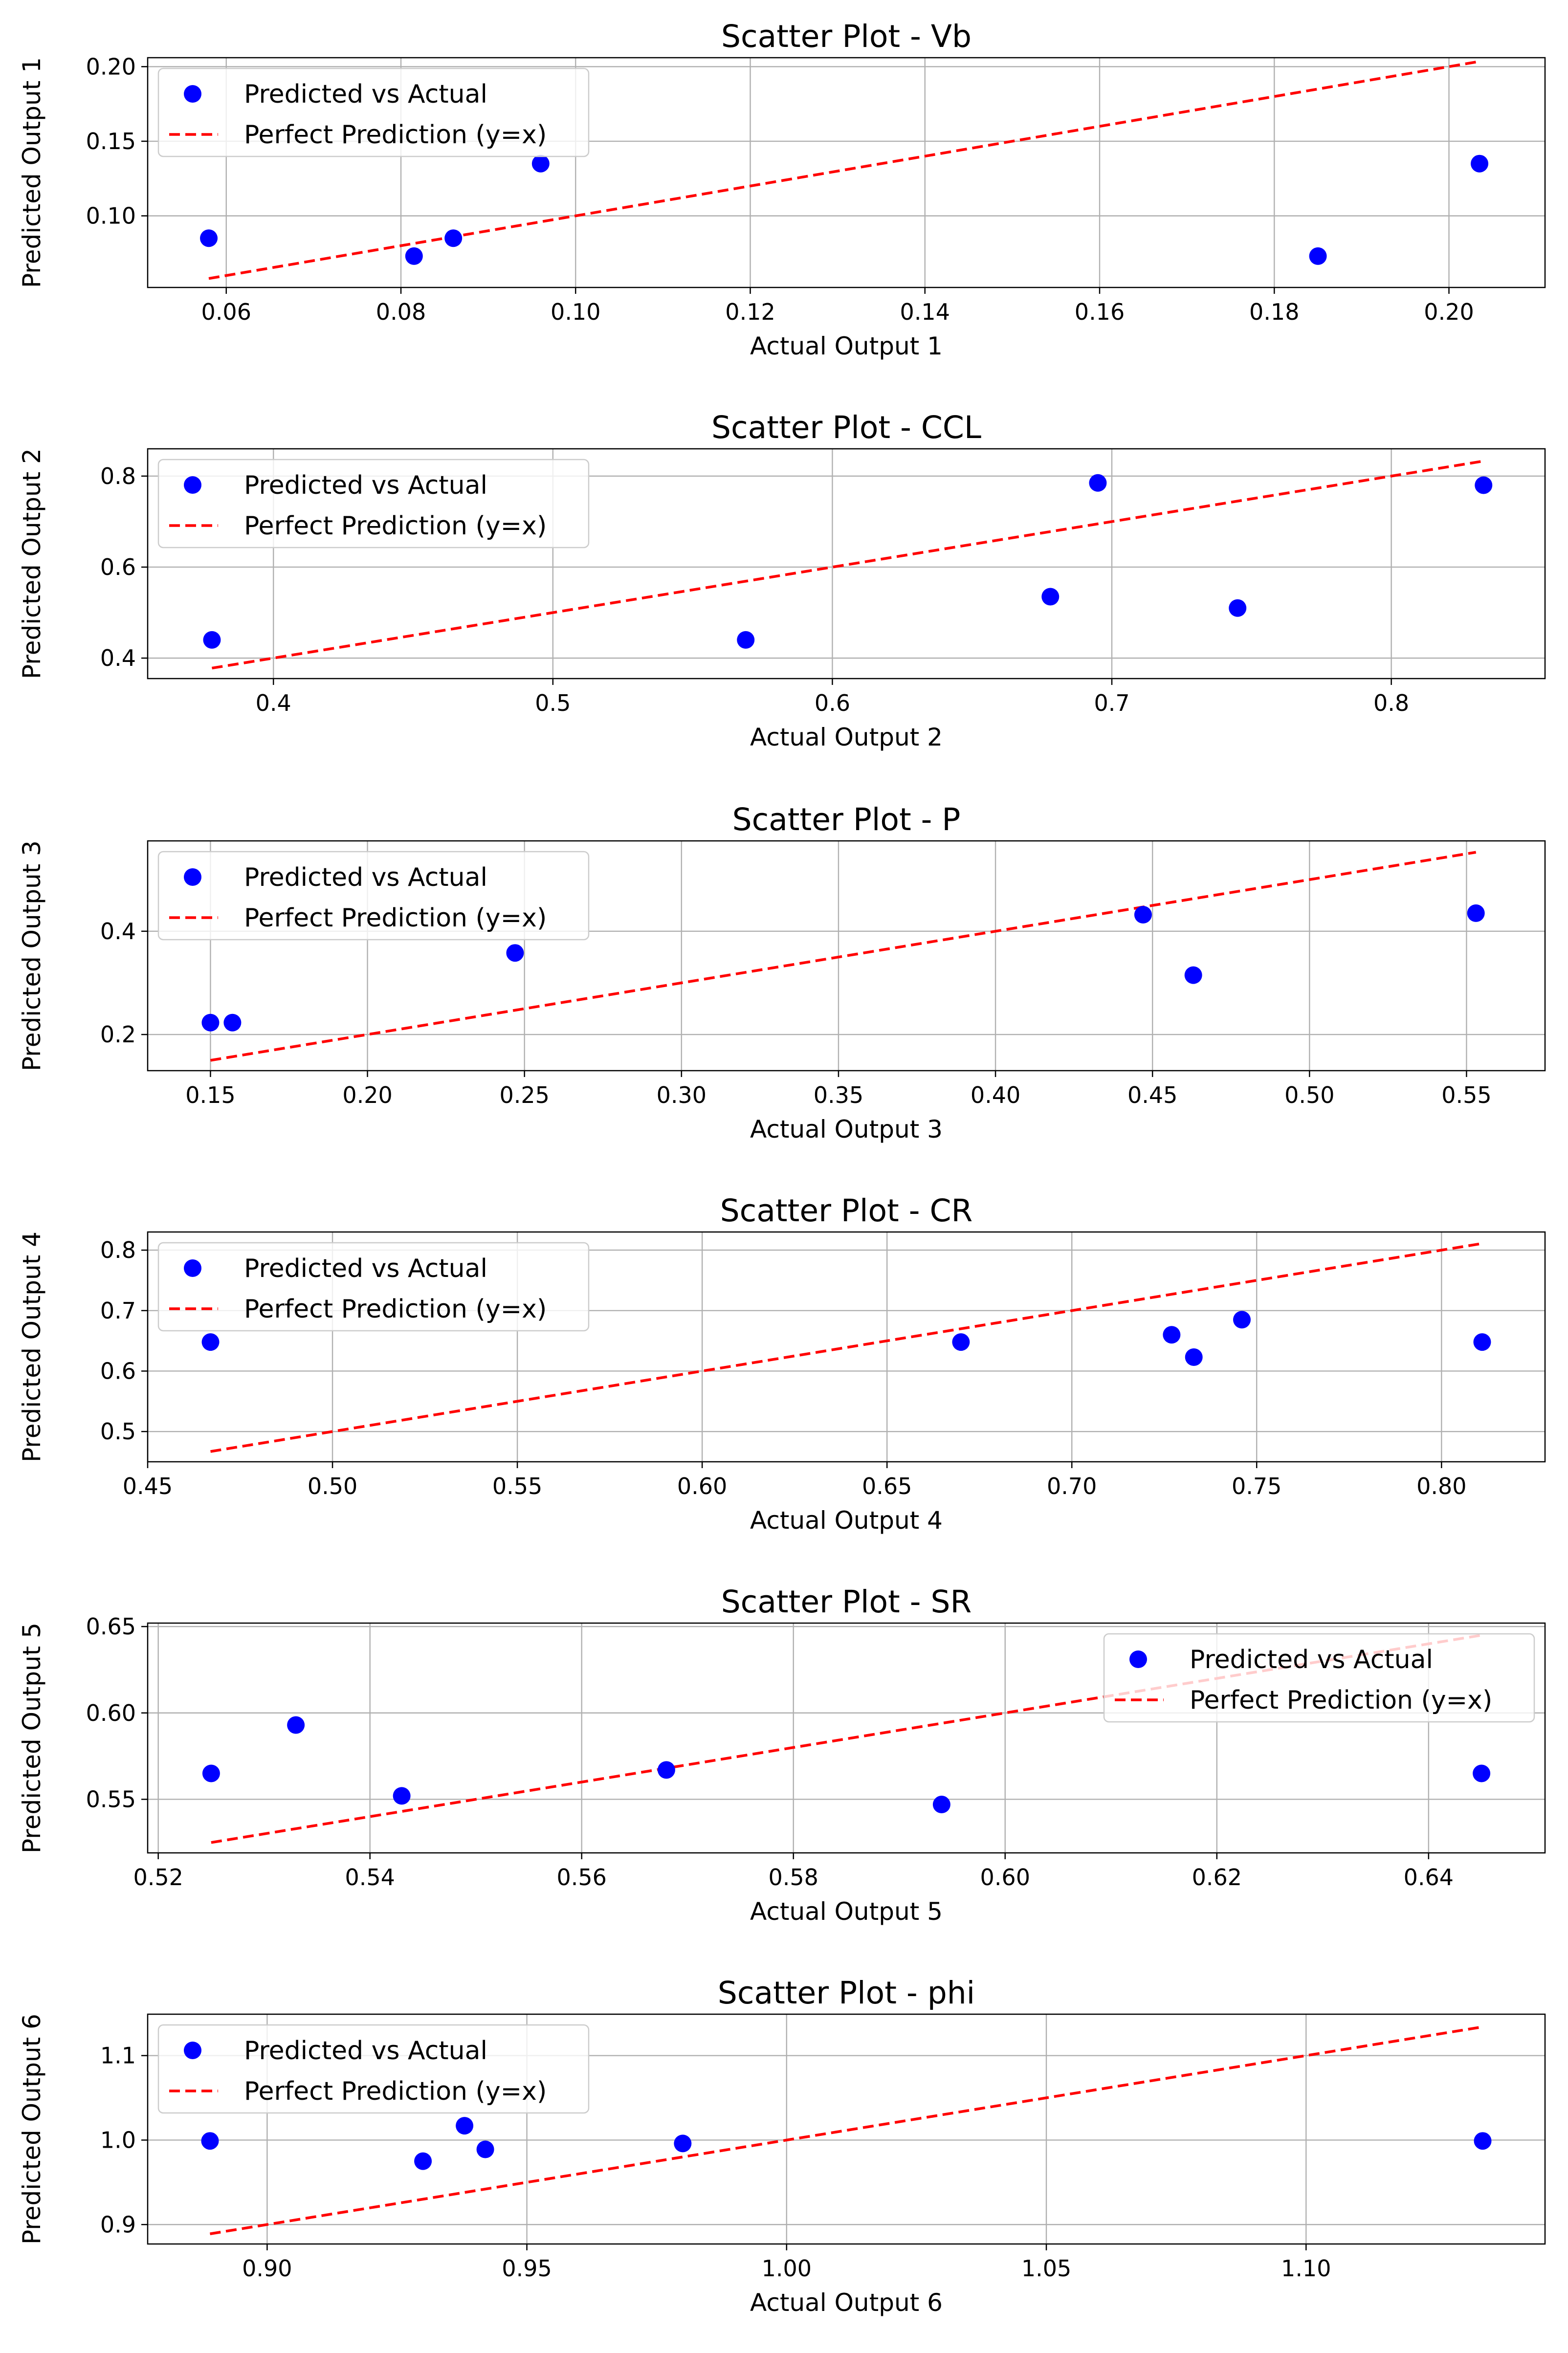 The image size is (1568, 2353). What do you see at coordinates (118, 658) in the screenshot?
I see `y-tick-label: 0.4` at bounding box center [118, 658].